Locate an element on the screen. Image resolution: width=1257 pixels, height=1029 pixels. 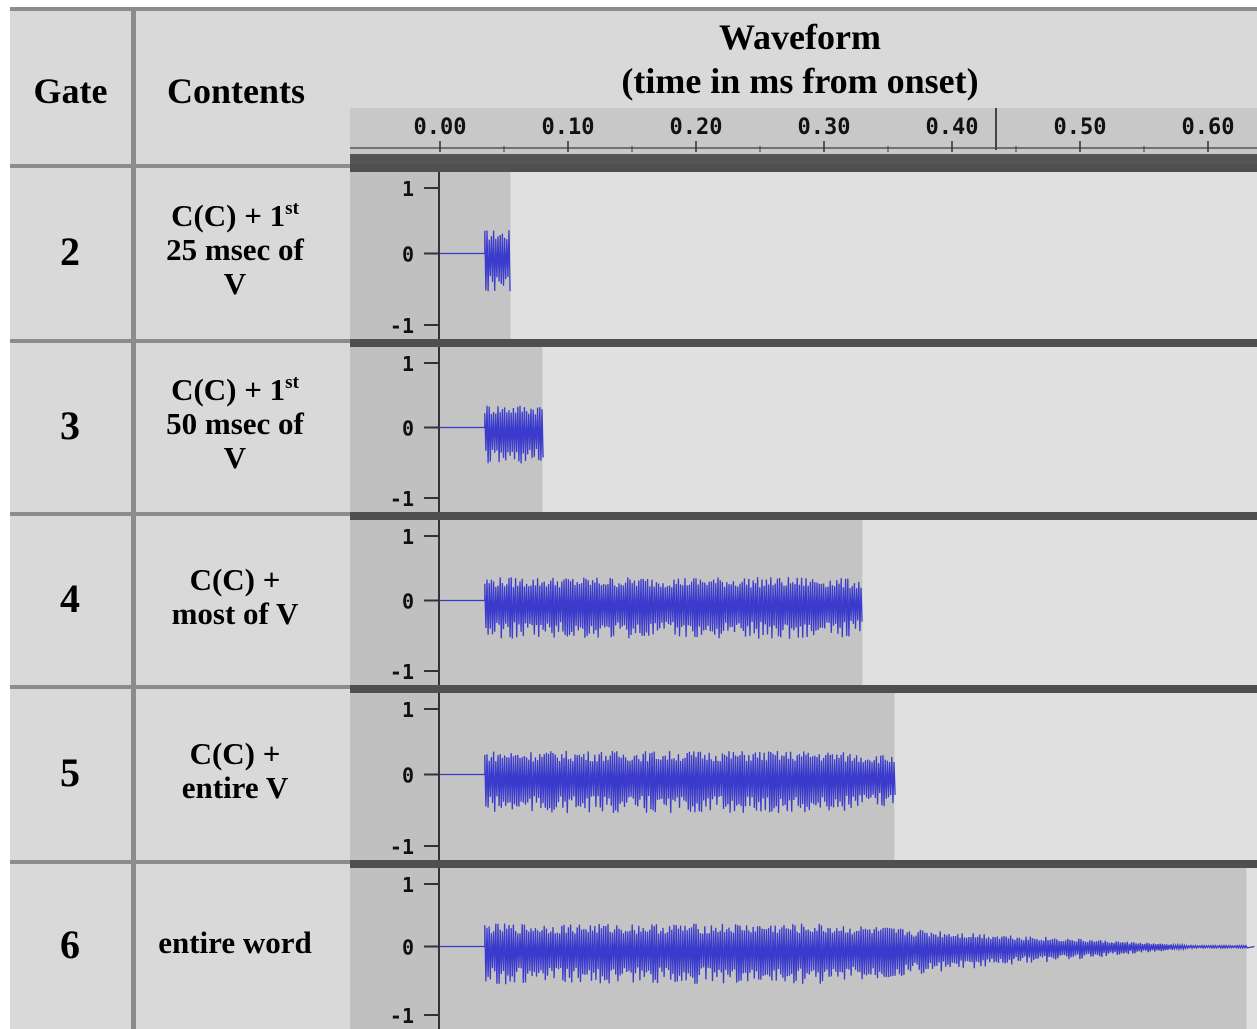
waveform-title: Waveform is located at coordinates (800, 37).